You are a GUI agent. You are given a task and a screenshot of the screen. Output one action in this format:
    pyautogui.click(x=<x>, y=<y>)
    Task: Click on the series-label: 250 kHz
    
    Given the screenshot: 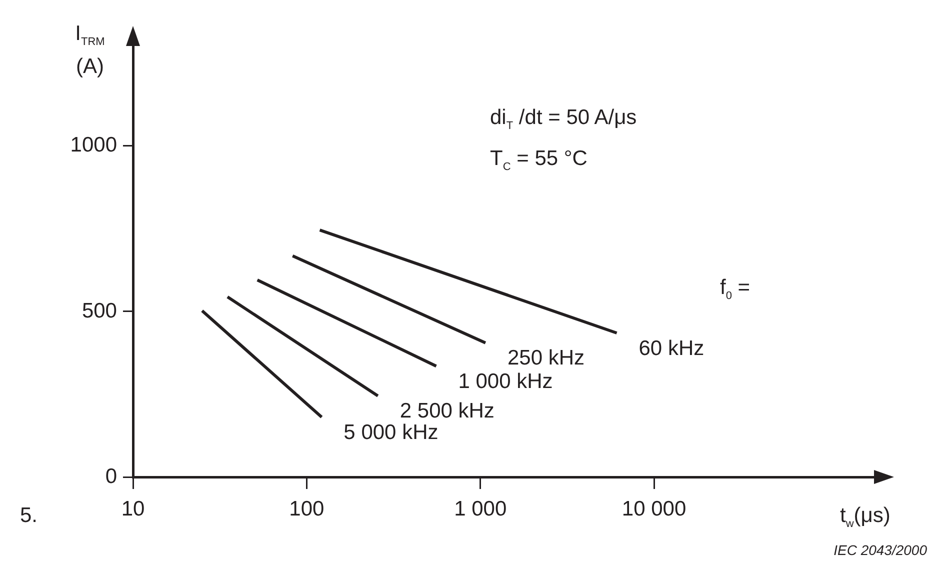 What is the action you would take?
    pyautogui.click(x=546, y=358)
    